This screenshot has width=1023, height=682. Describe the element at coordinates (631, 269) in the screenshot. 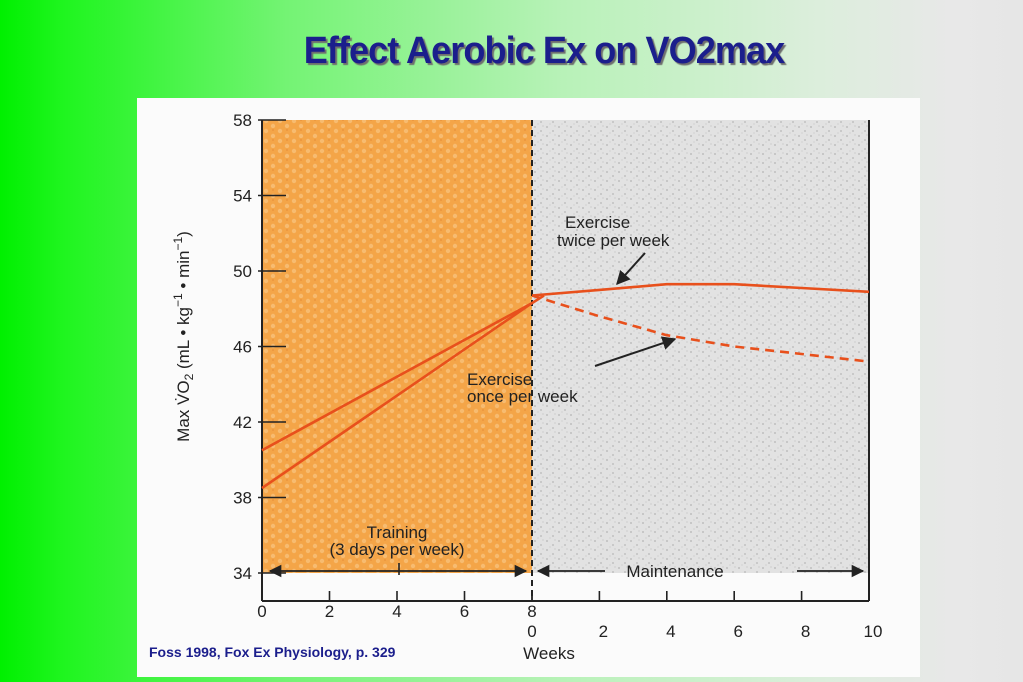

I see `annotation-twice-arrow` at that location.